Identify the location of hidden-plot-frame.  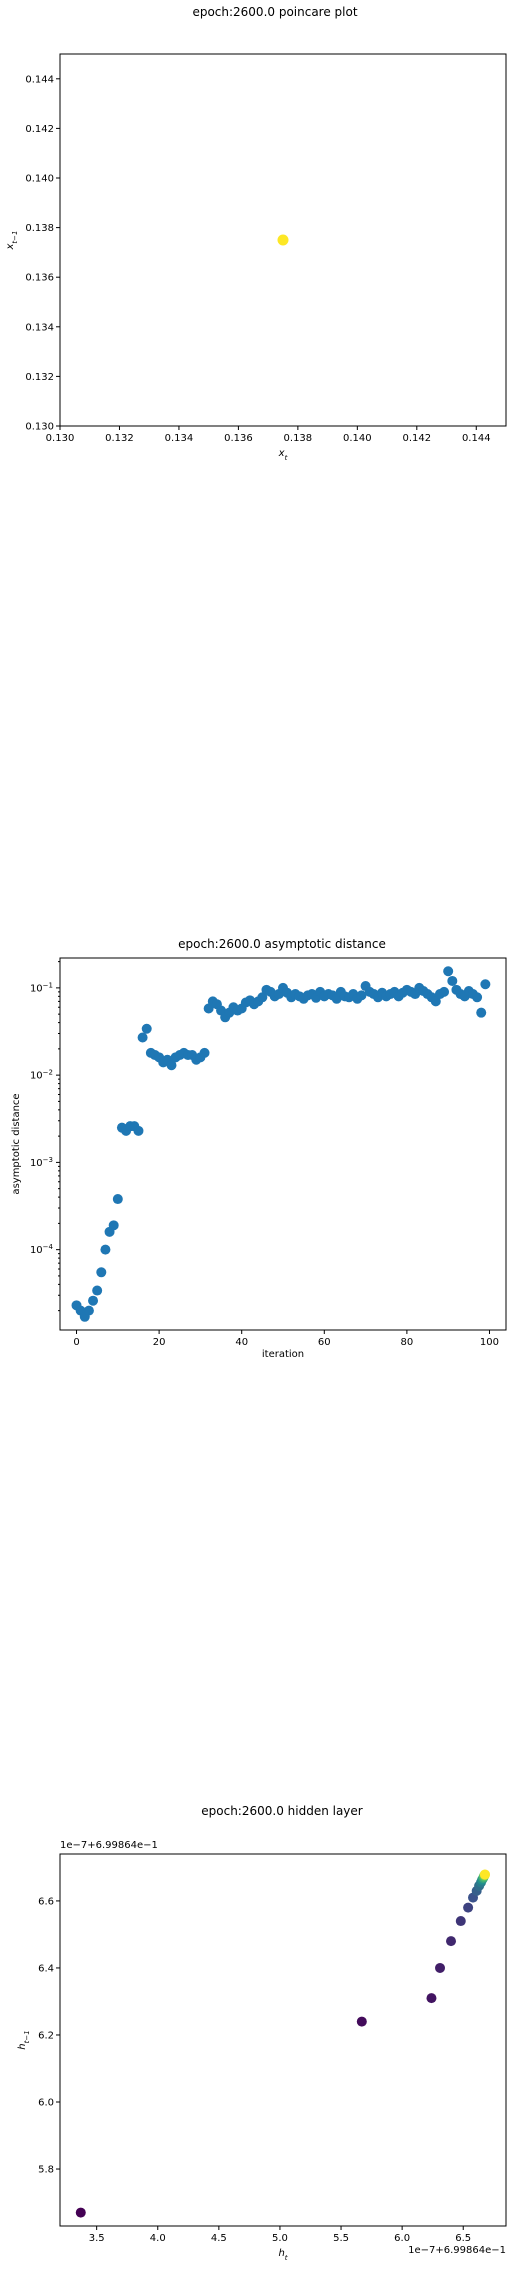
(283, 2040).